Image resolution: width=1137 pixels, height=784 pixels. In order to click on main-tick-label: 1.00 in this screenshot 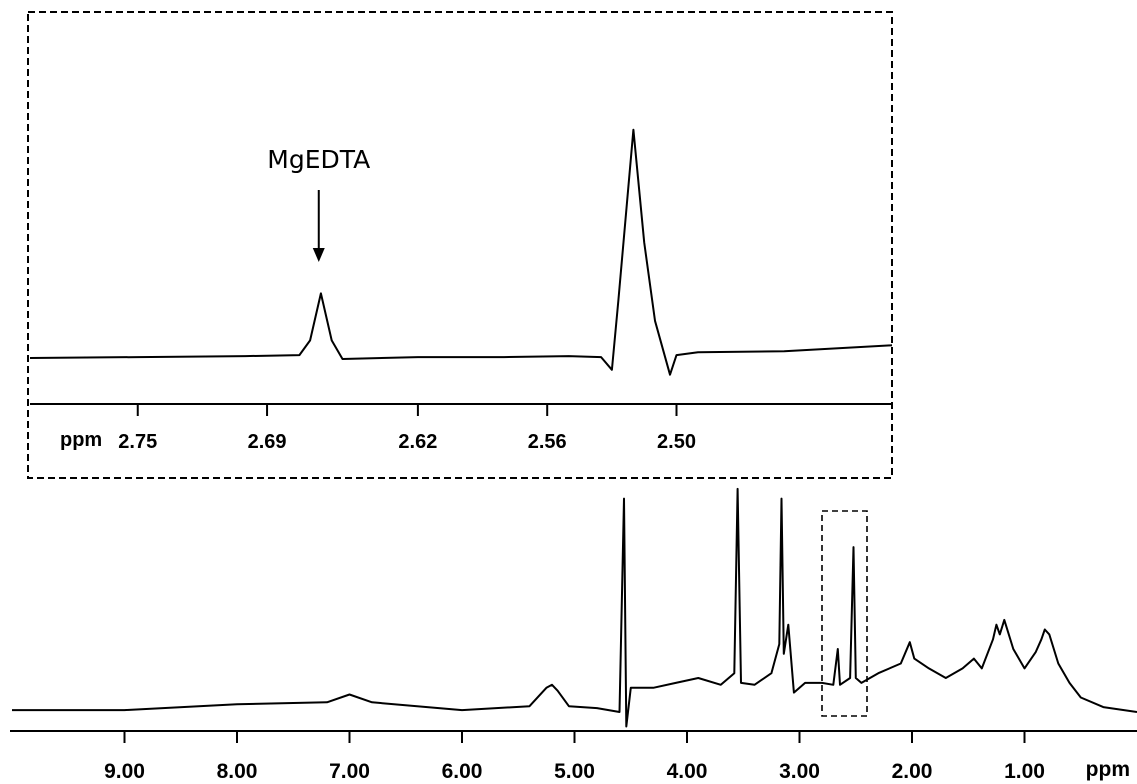, I will do `click(1024, 771)`.